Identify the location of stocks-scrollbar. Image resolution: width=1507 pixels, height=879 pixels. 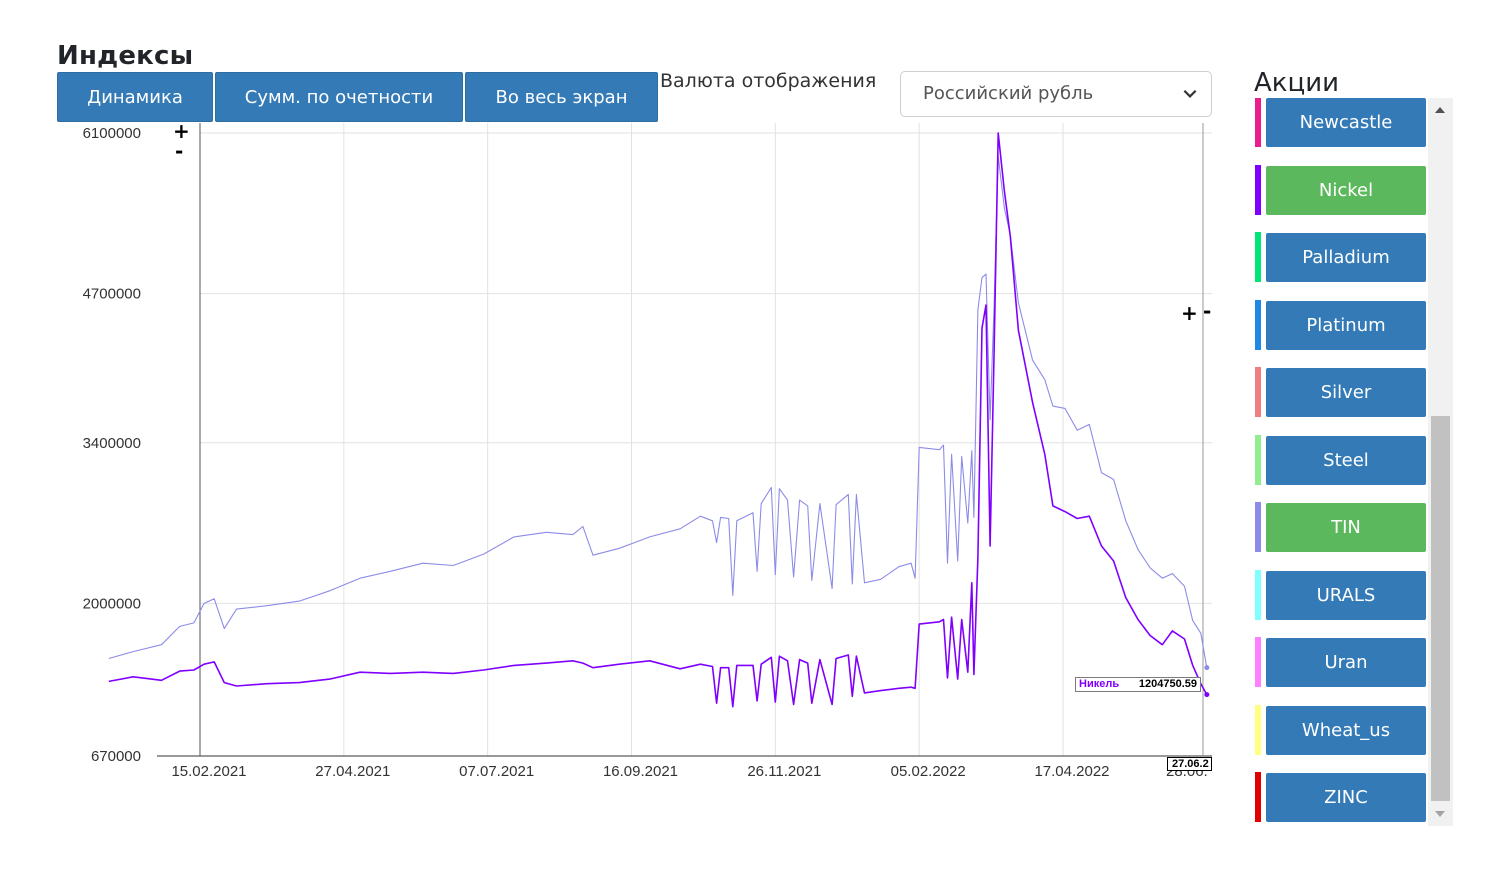
(1440, 462).